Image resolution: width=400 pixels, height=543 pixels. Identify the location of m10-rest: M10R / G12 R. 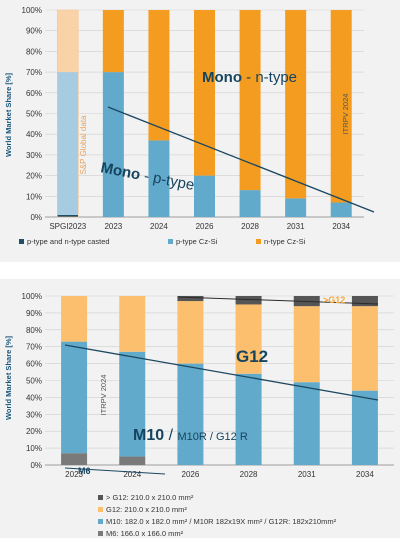
(212, 437).